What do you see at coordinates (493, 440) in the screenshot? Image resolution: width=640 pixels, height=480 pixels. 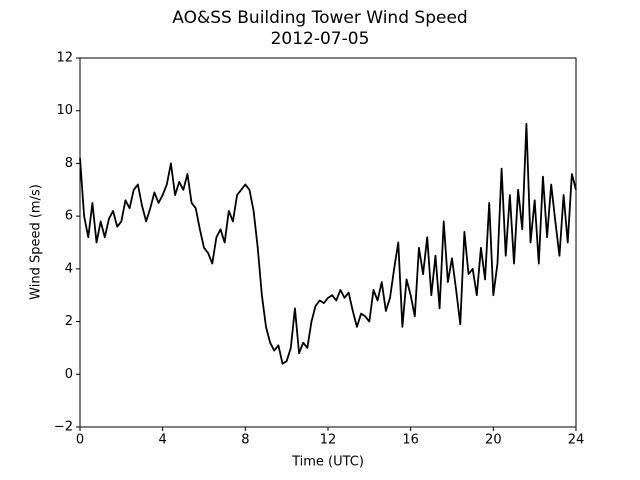 I see `x-tick-label: 20` at bounding box center [493, 440].